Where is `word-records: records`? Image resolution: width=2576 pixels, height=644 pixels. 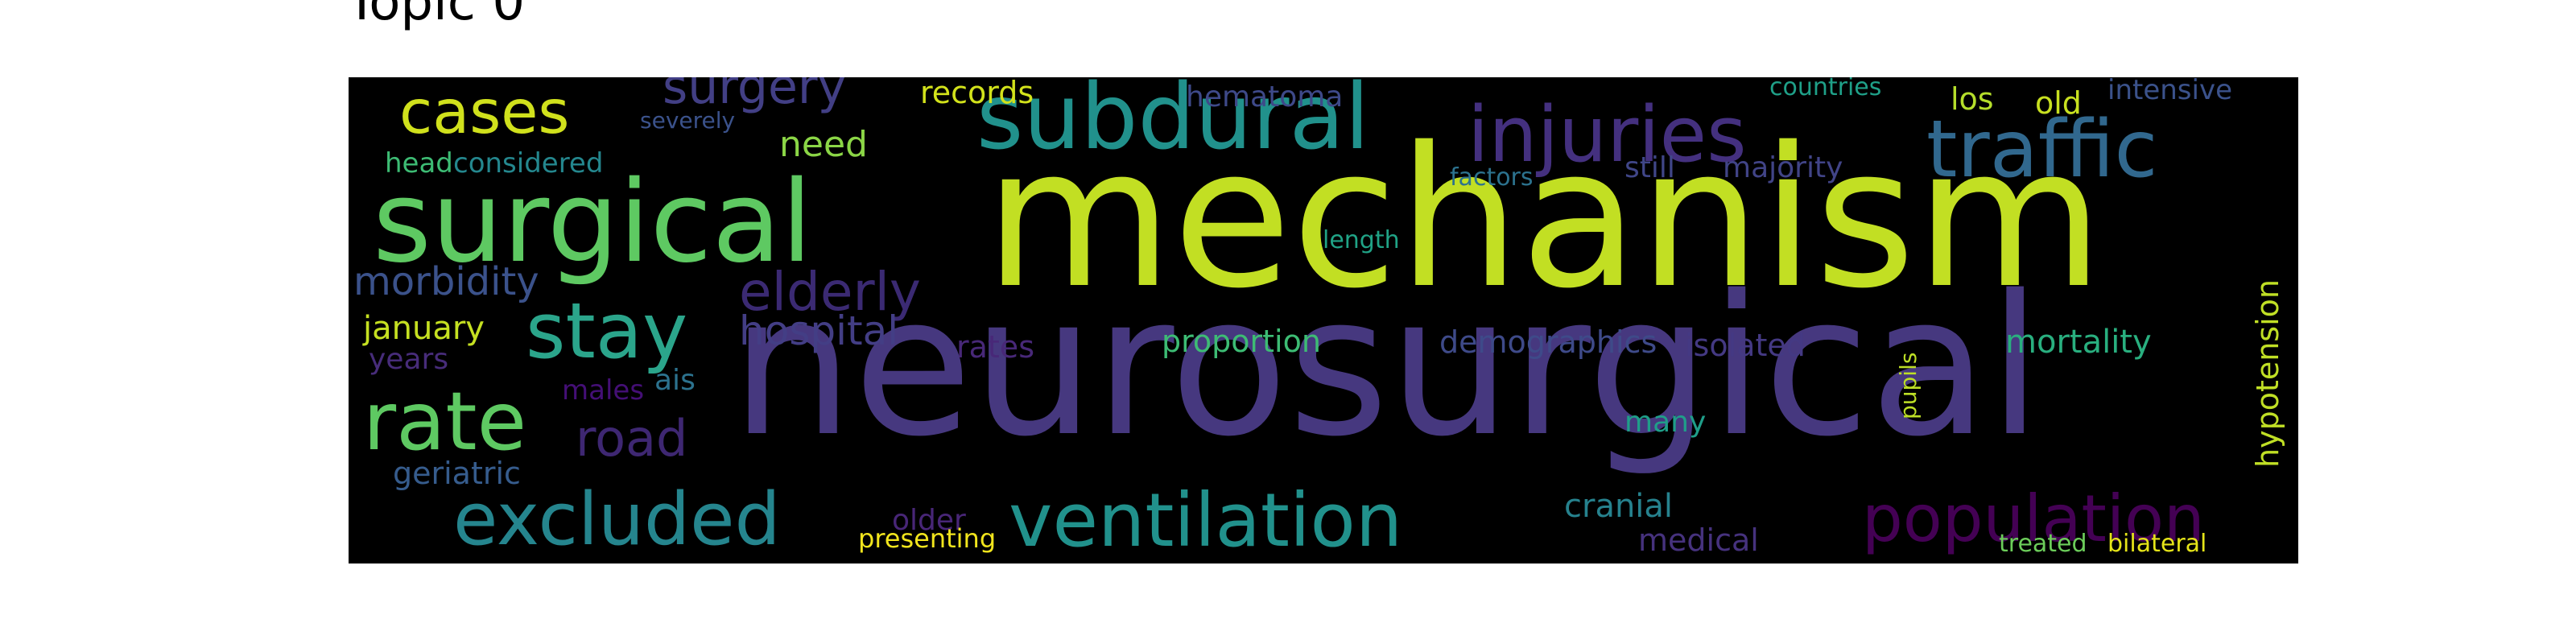 word-records: records is located at coordinates (977, 93).